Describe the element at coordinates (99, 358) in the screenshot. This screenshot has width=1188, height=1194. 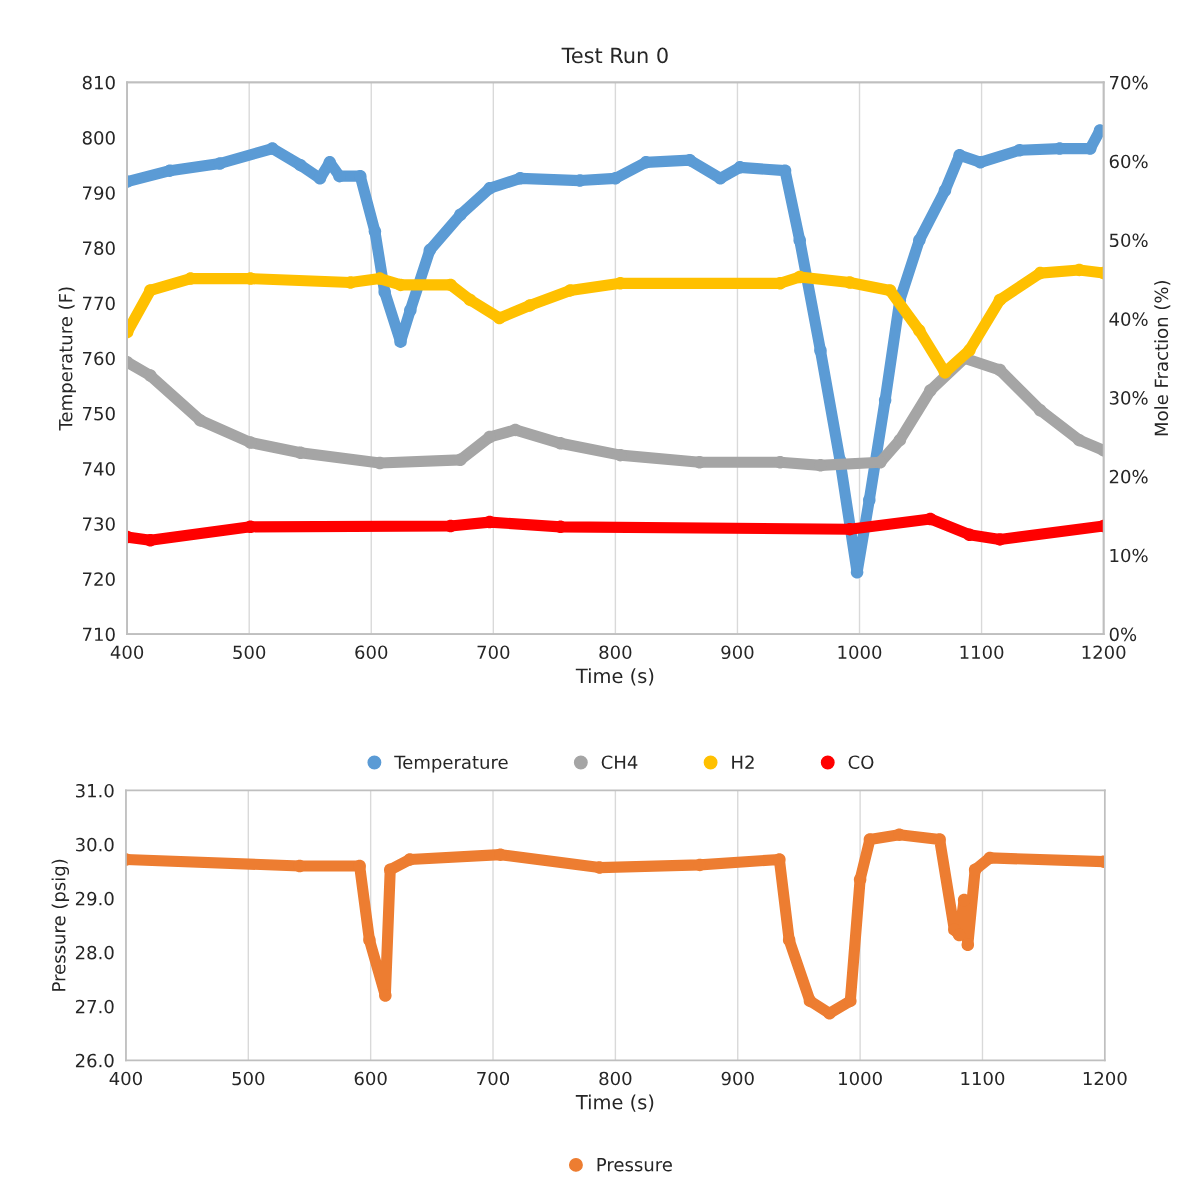
I see `y-tick-label: 760` at that location.